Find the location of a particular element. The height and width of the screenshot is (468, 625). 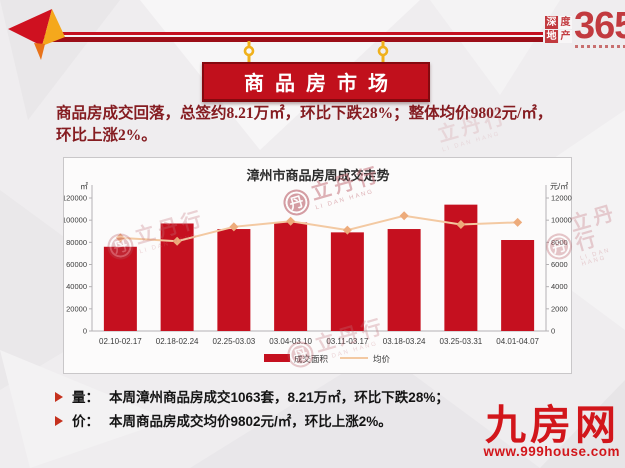

header-rule is located at coordinates (293, 37).